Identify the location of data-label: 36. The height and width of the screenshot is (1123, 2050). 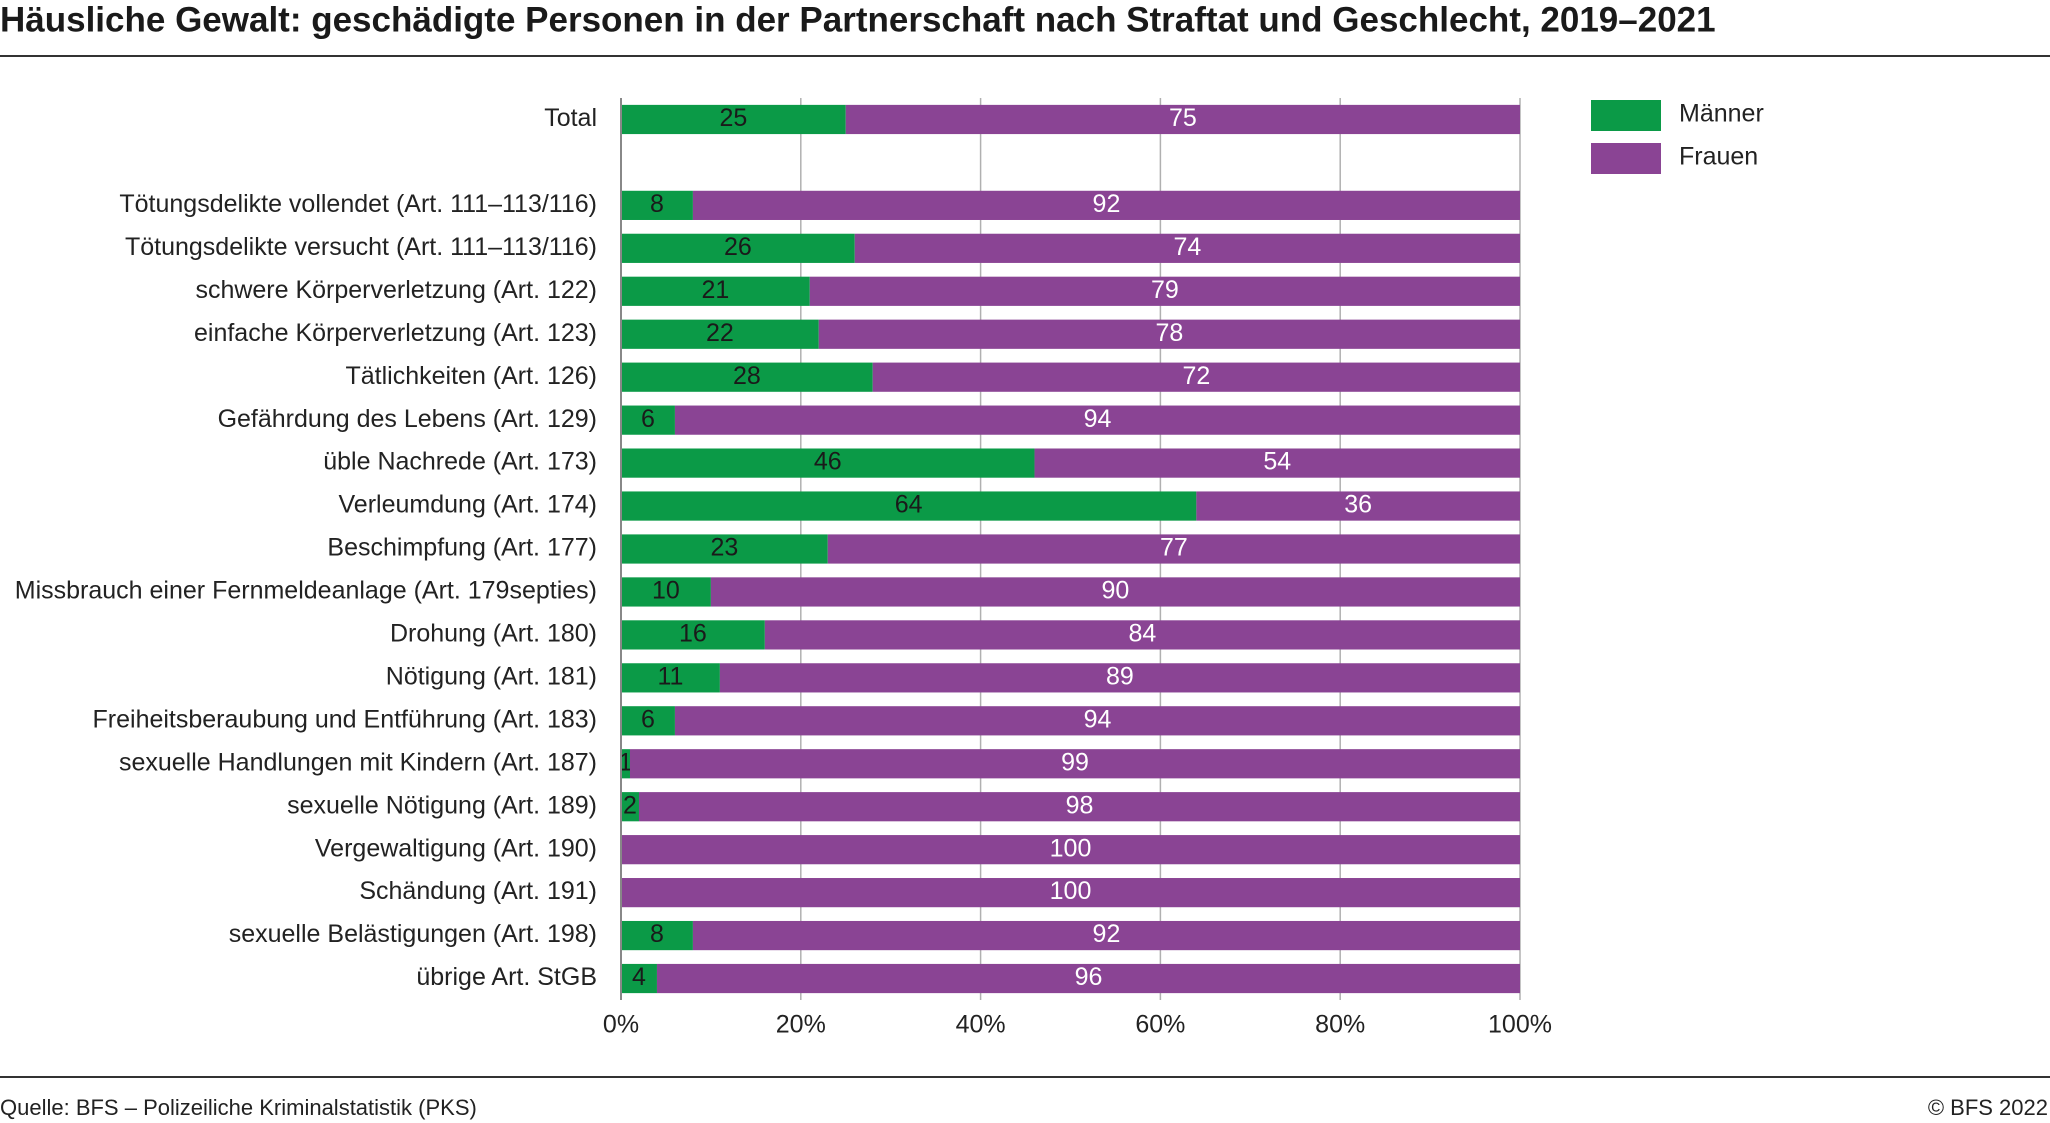
(1358, 505).